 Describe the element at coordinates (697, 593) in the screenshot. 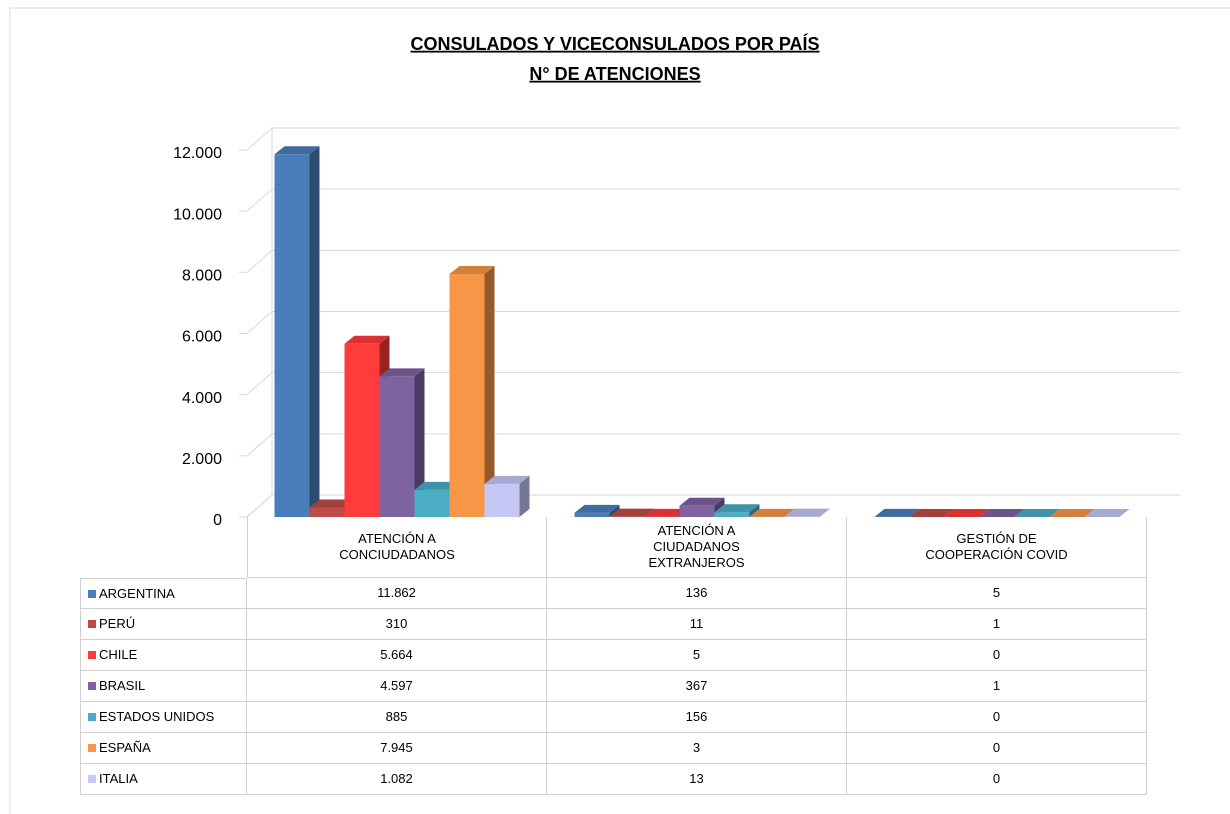

I see `data-label: 136` at that location.